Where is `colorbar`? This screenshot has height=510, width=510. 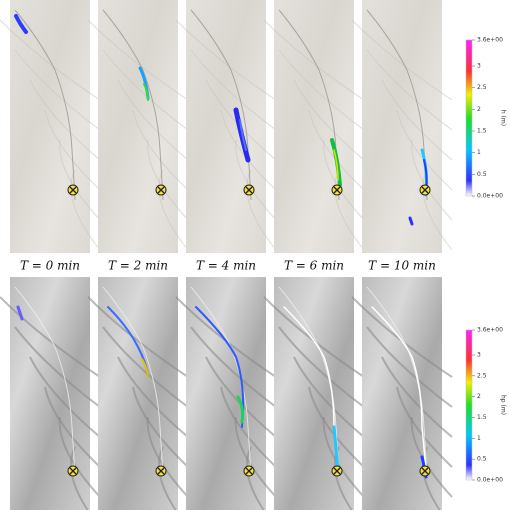 colorbar is located at coordinates (469, 118).